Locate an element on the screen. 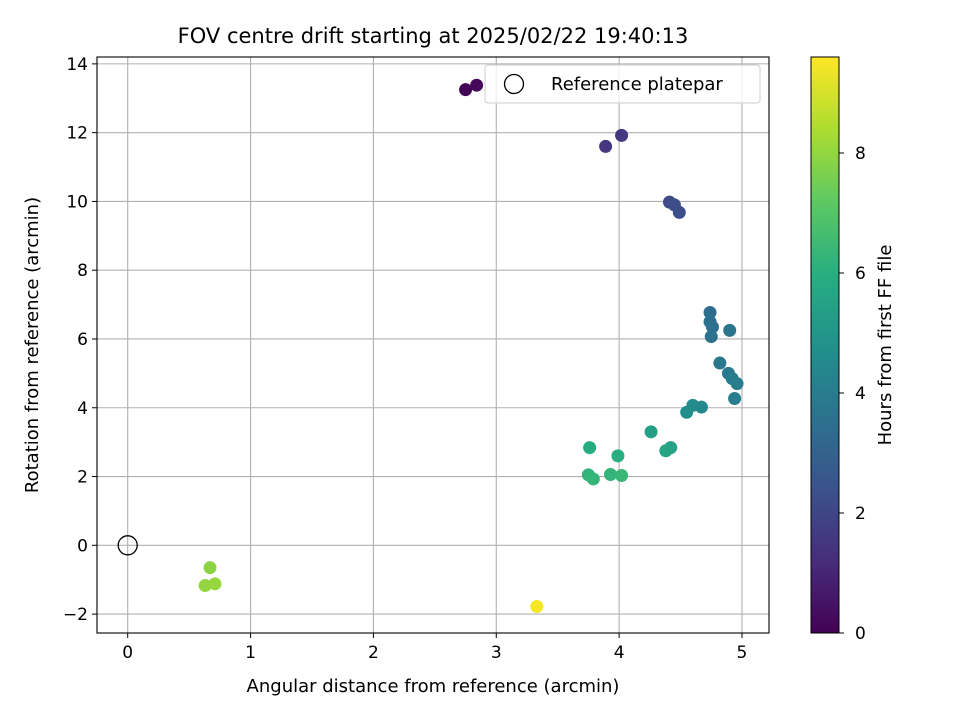  colorbar-tick-label: 2 is located at coordinates (860, 514).